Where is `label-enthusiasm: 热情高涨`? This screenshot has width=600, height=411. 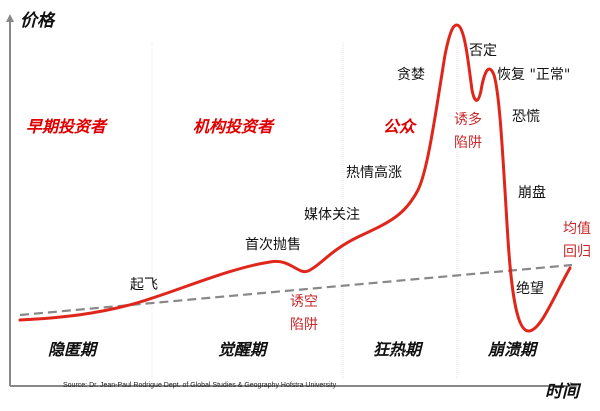
label-enthusiasm: 热情高涨 is located at coordinates (374, 172).